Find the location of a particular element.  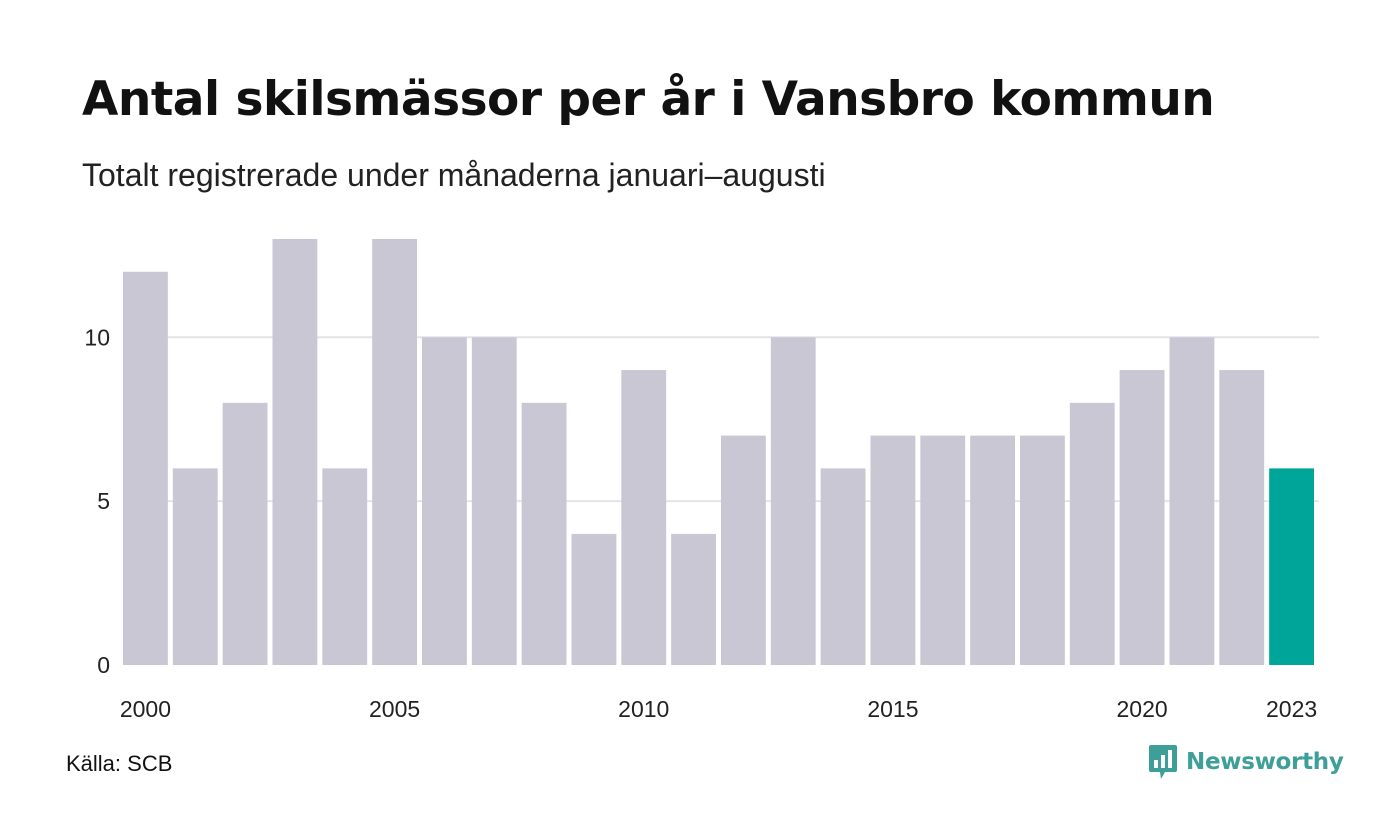

bar-2021 is located at coordinates (1192, 501).